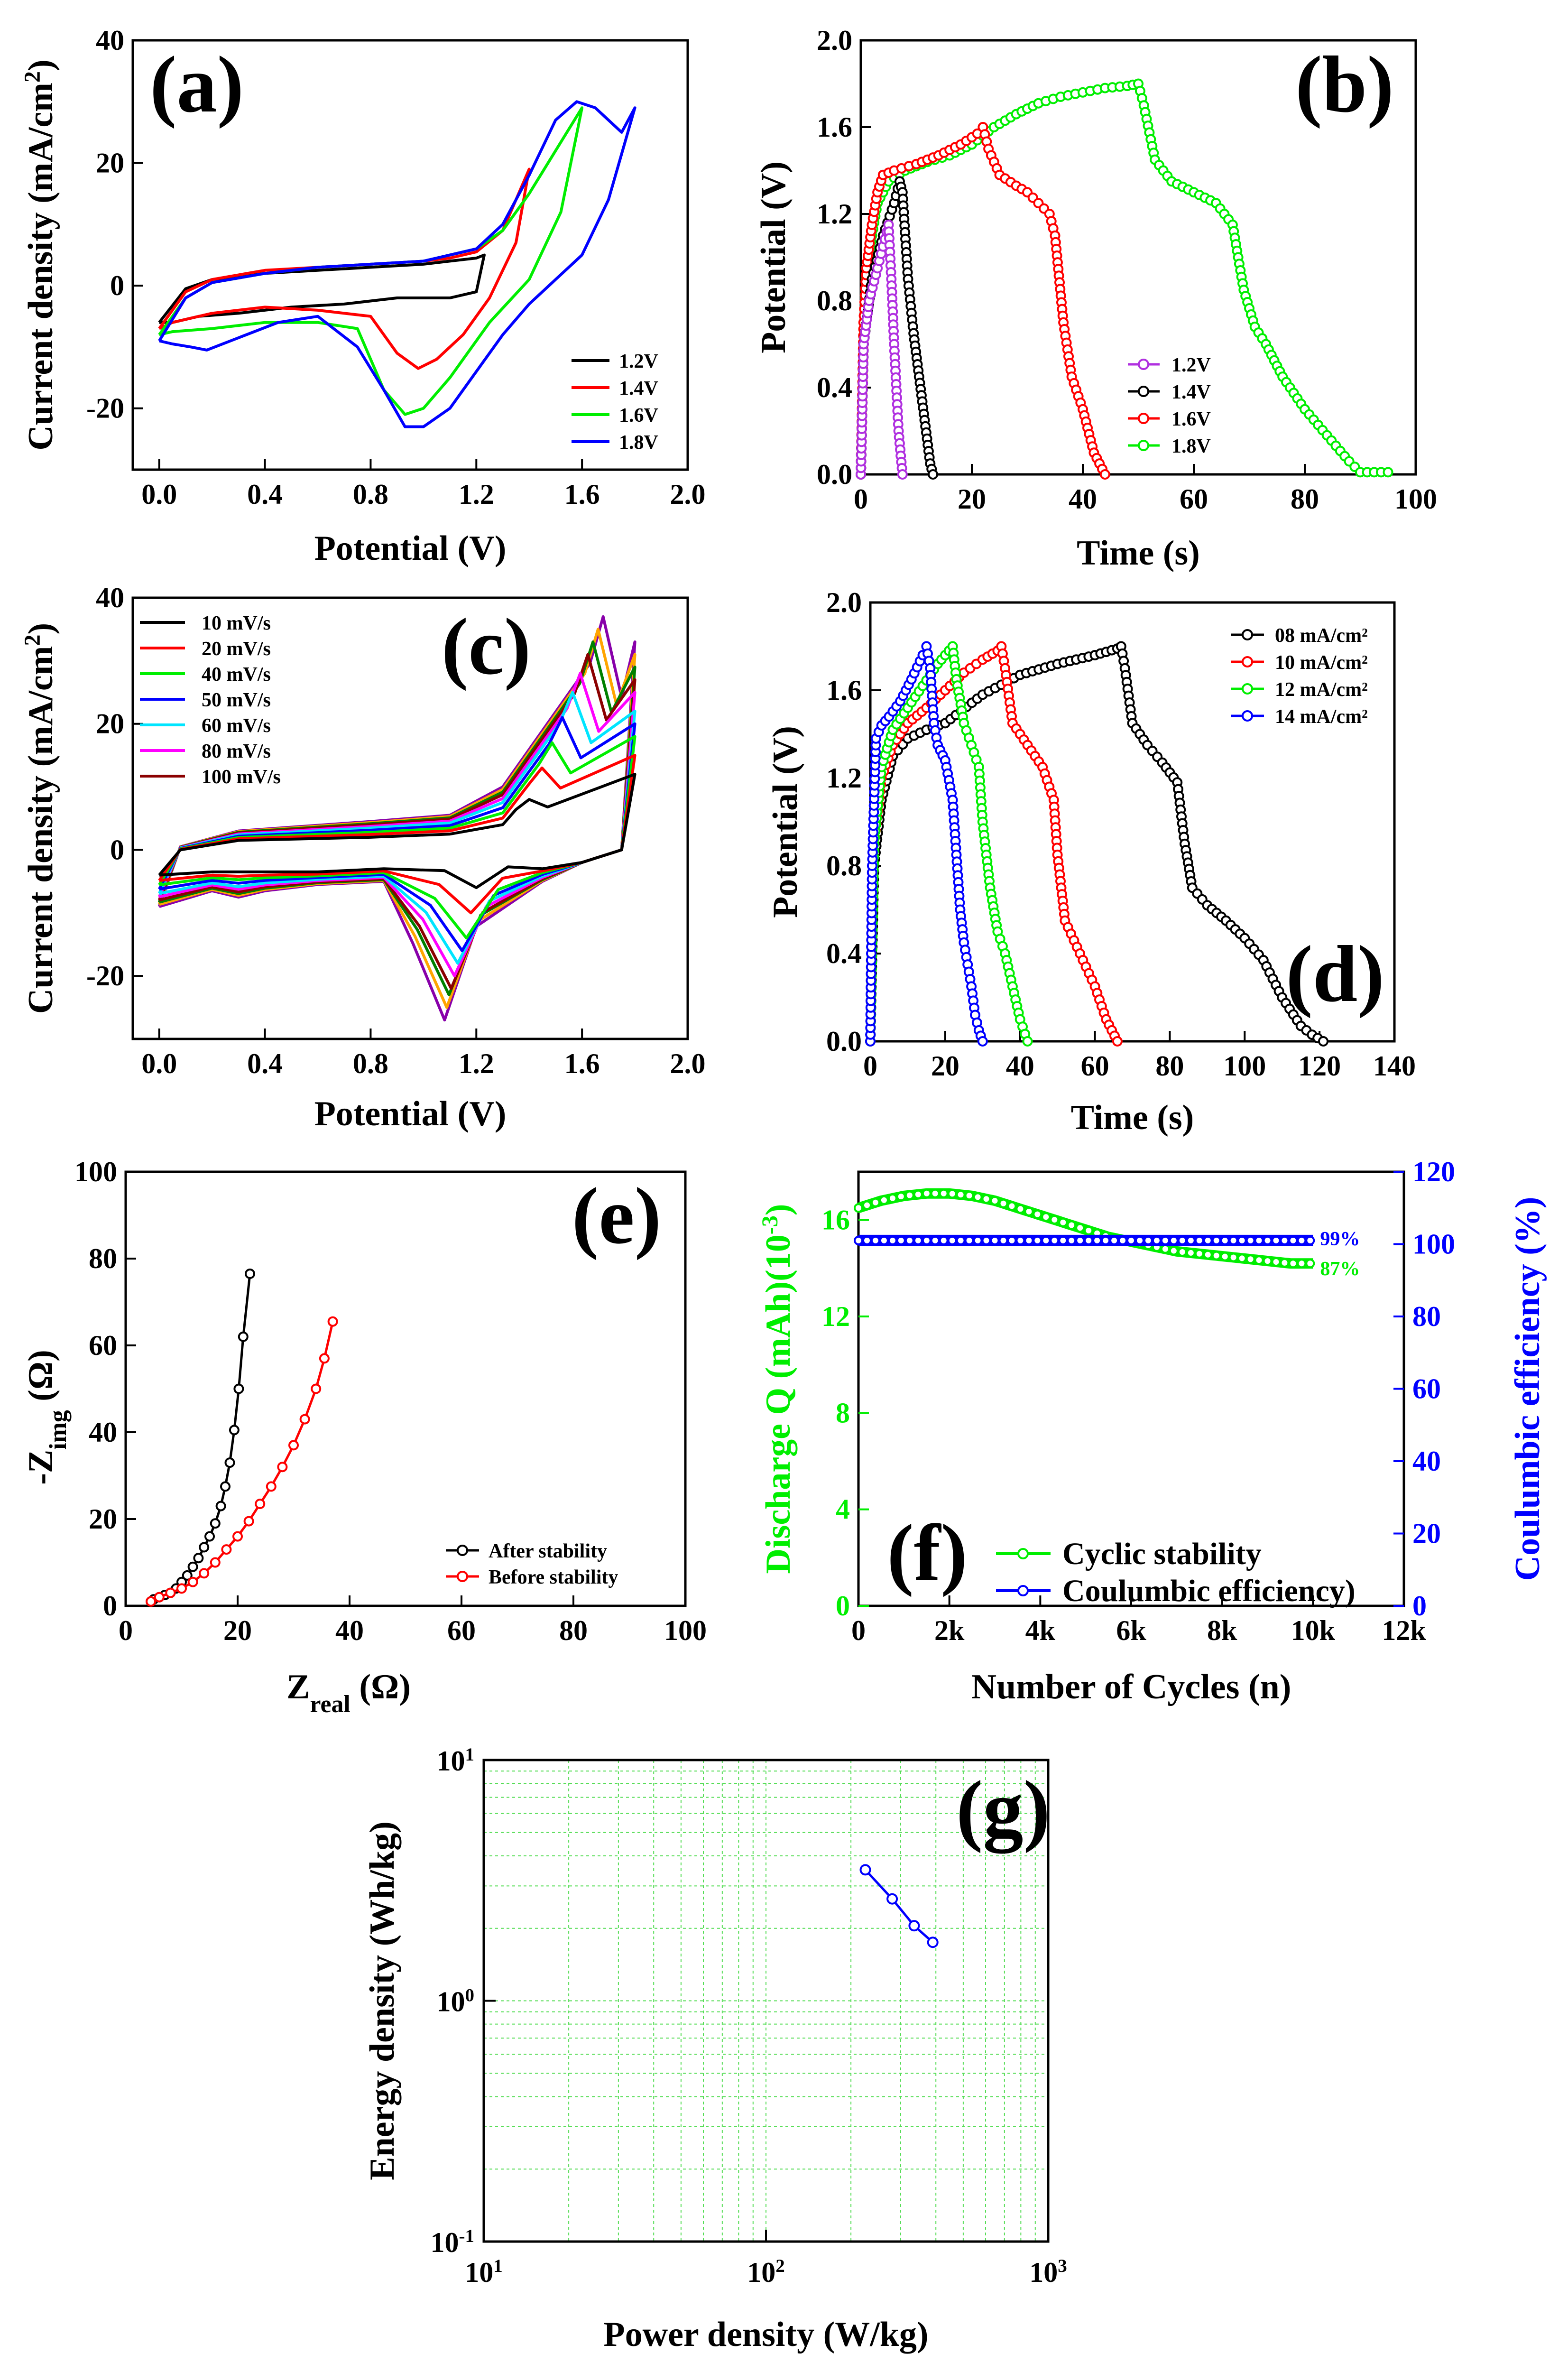  I want to click on panel-label: (e), so click(617, 1216).